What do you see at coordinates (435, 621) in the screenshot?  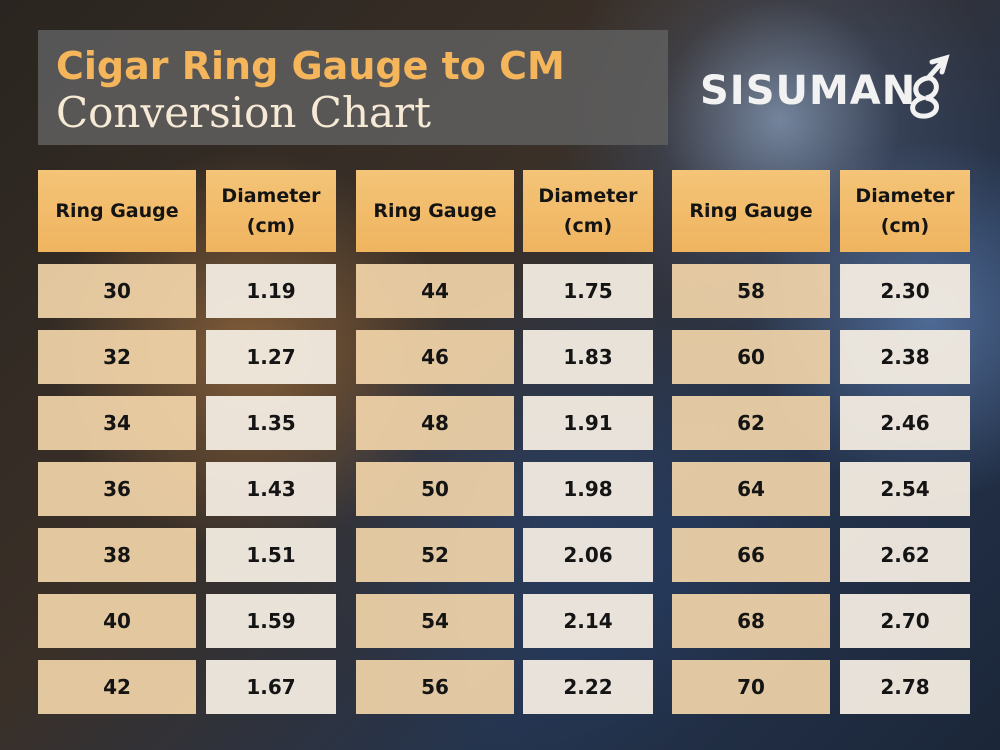 I see `ring-gauge-cell: 54` at bounding box center [435, 621].